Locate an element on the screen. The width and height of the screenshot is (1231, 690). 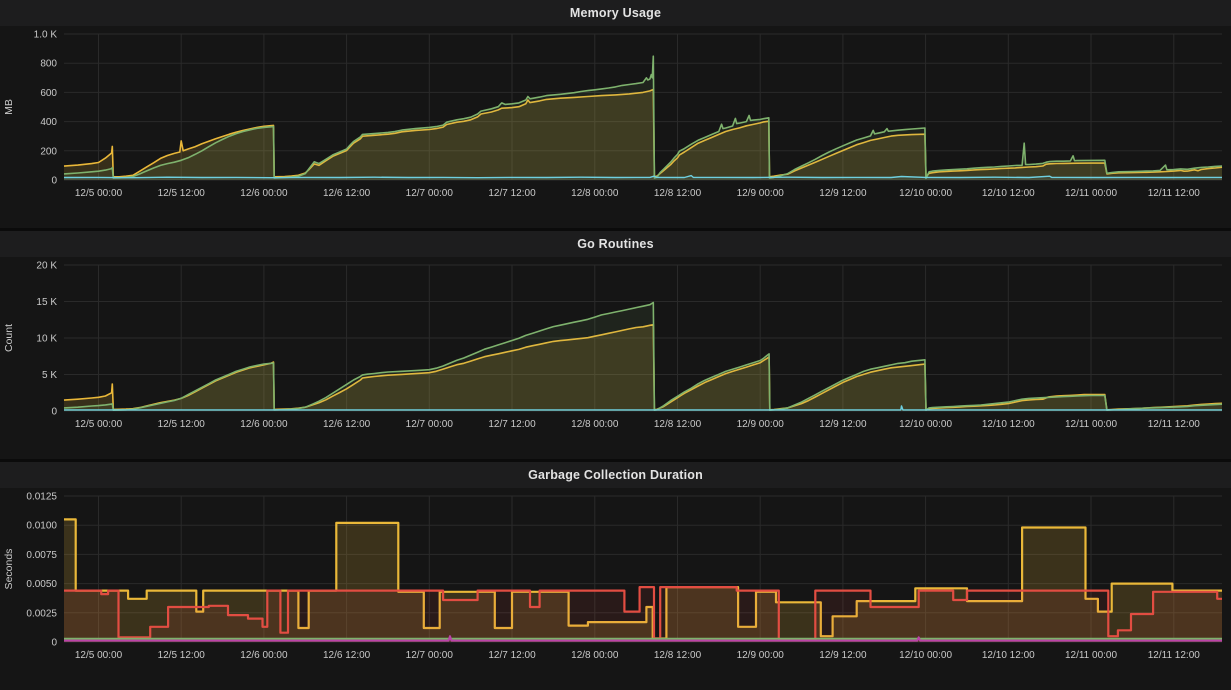
svg-text: 0.0125 is located at coordinates (41, 497).